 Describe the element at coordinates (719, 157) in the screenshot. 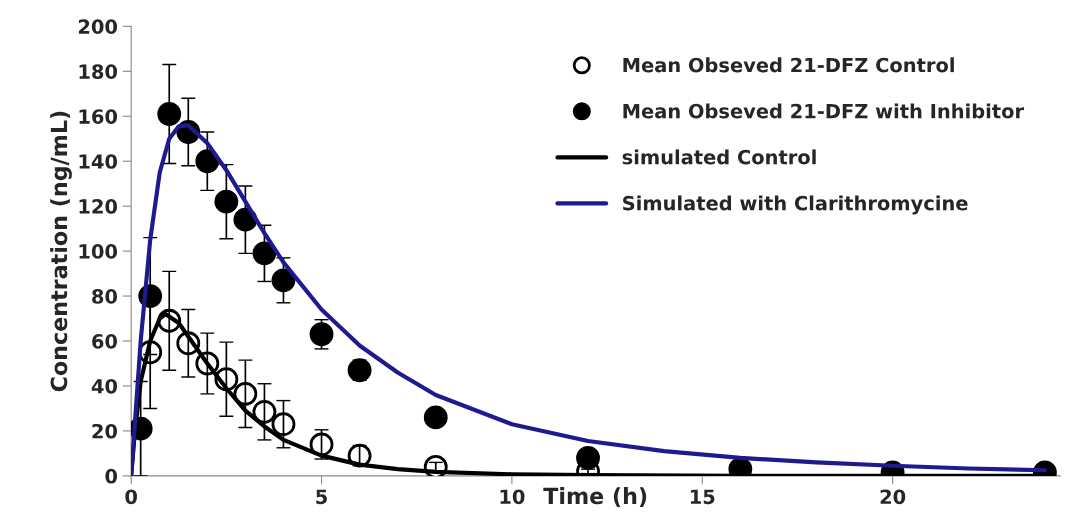

I see `legend-label: simulated Control` at that location.